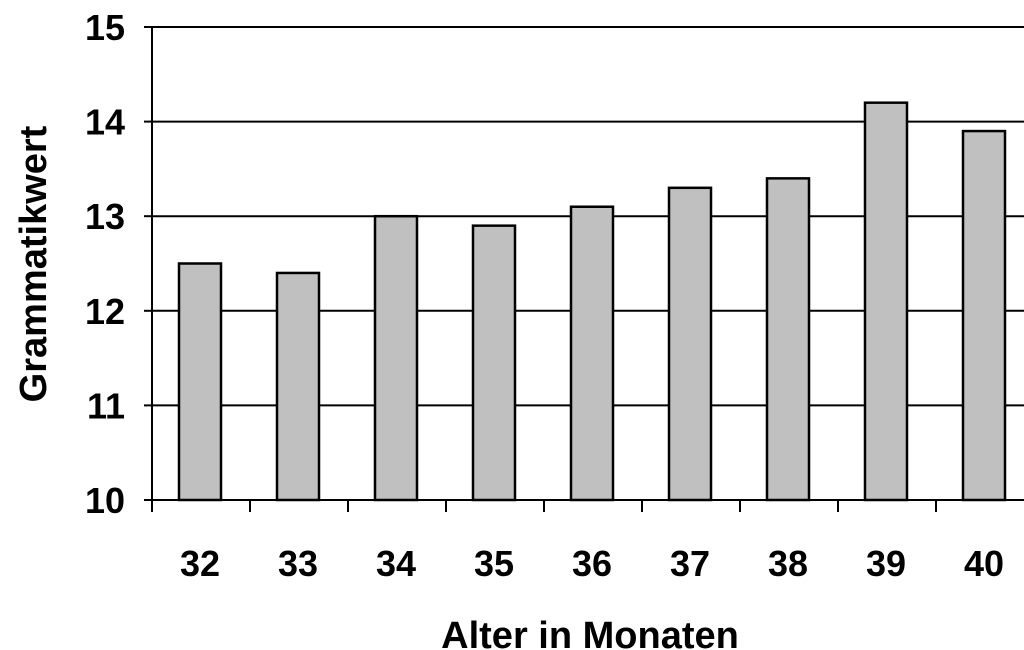 This screenshot has height=650, width=1024. What do you see at coordinates (396, 563) in the screenshot?
I see `x-tick-label: 34` at bounding box center [396, 563].